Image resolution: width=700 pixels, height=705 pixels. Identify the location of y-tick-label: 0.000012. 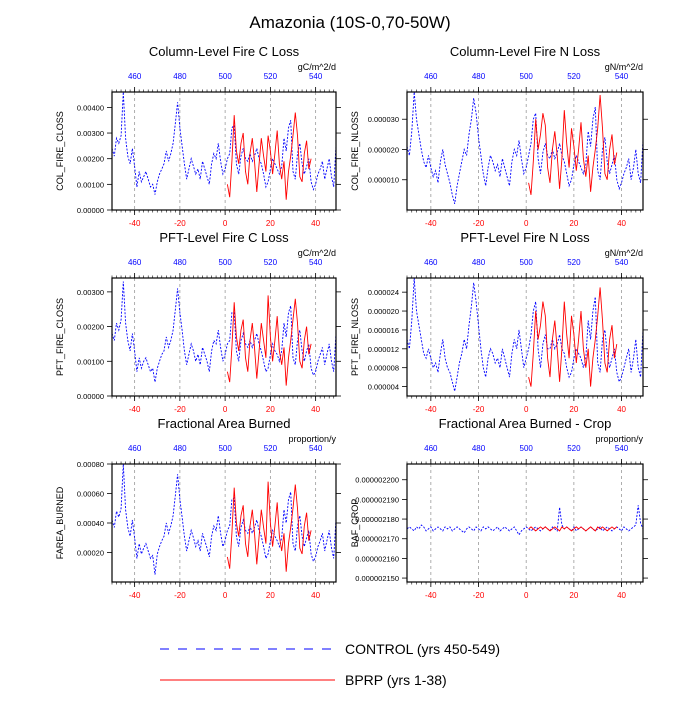
(383, 349).